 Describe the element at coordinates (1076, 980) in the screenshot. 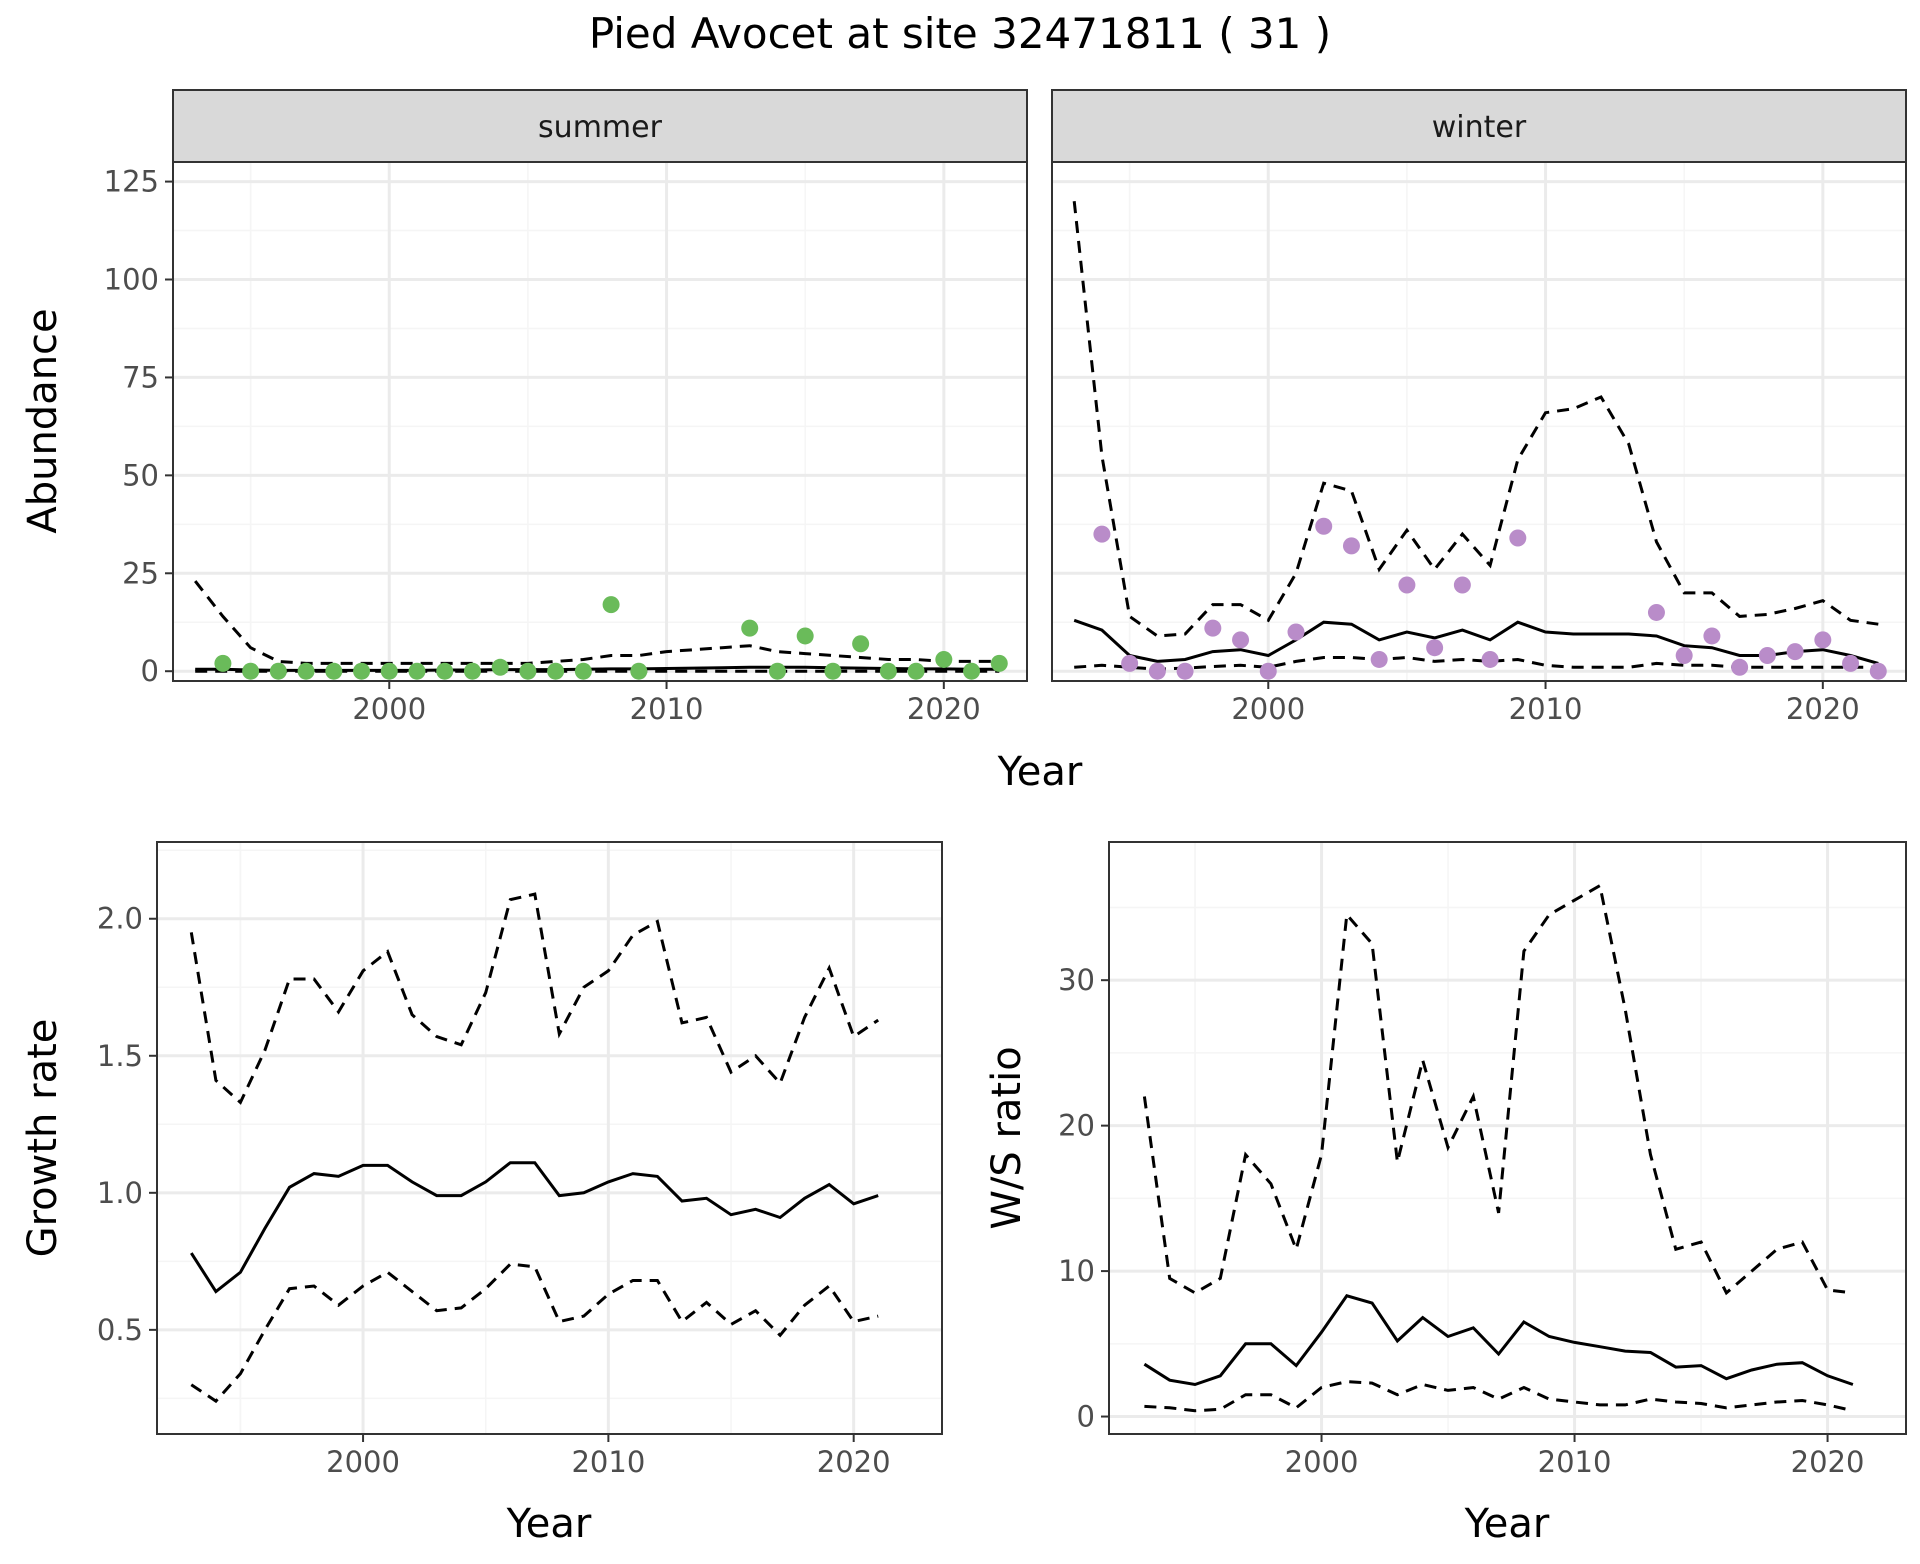

I see `ws-ratio-y-tick-label: 30` at that location.